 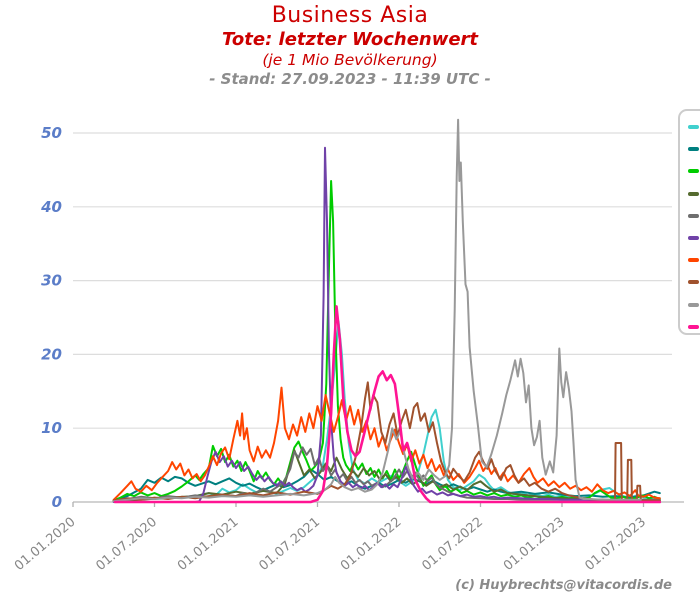 What do you see at coordinates (534, 544) in the screenshot?
I see `x-tick-label: 01.01.2023` at bounding box center [534, 544].